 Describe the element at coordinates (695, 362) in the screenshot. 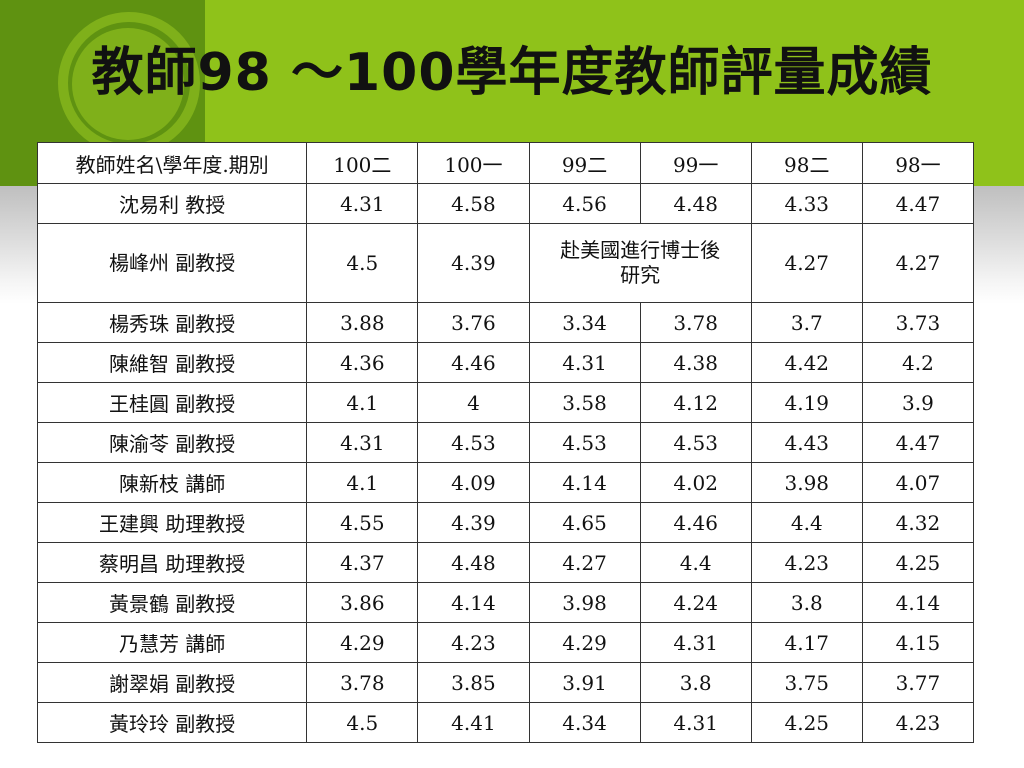

I see `score-cell: 4.38` at that location.